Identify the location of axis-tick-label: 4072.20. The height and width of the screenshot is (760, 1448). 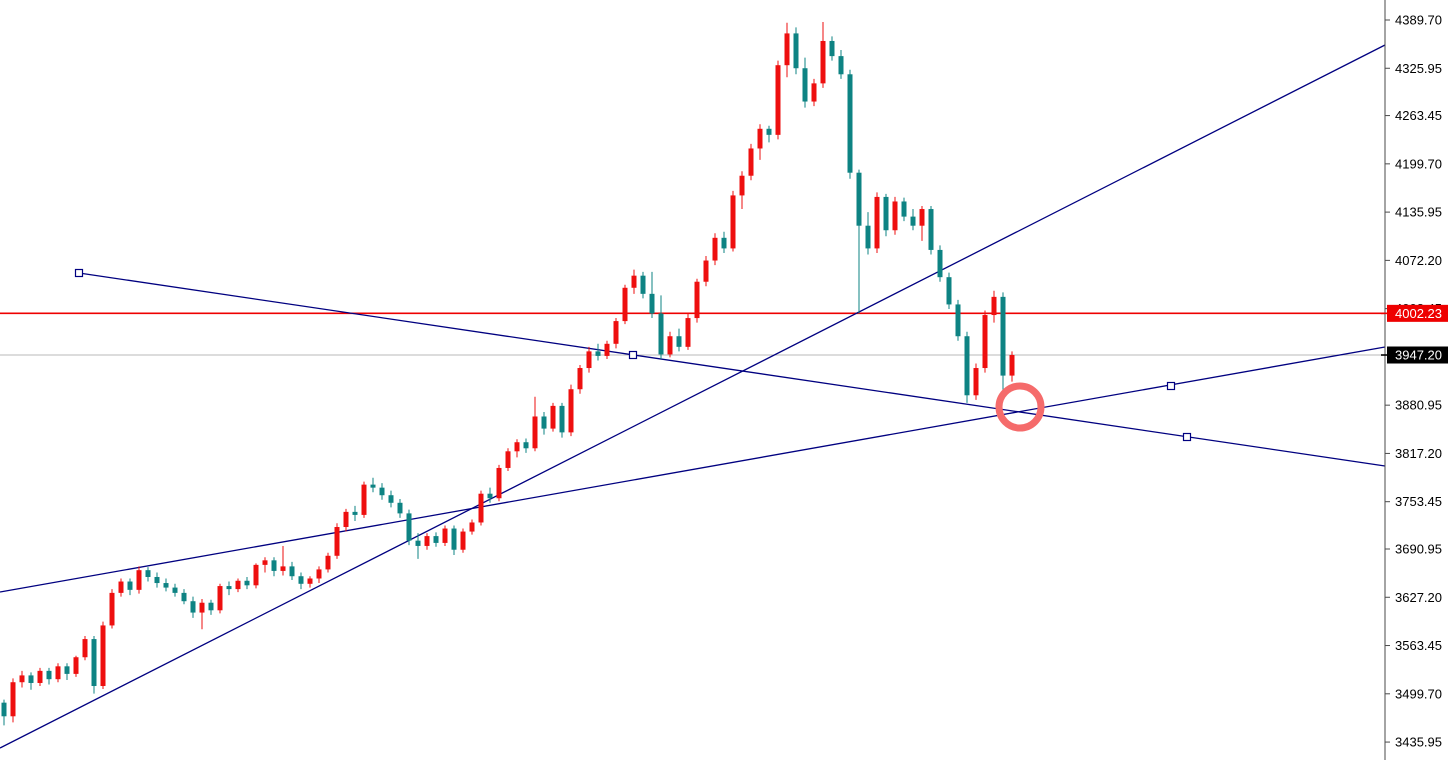
(1418, 260).